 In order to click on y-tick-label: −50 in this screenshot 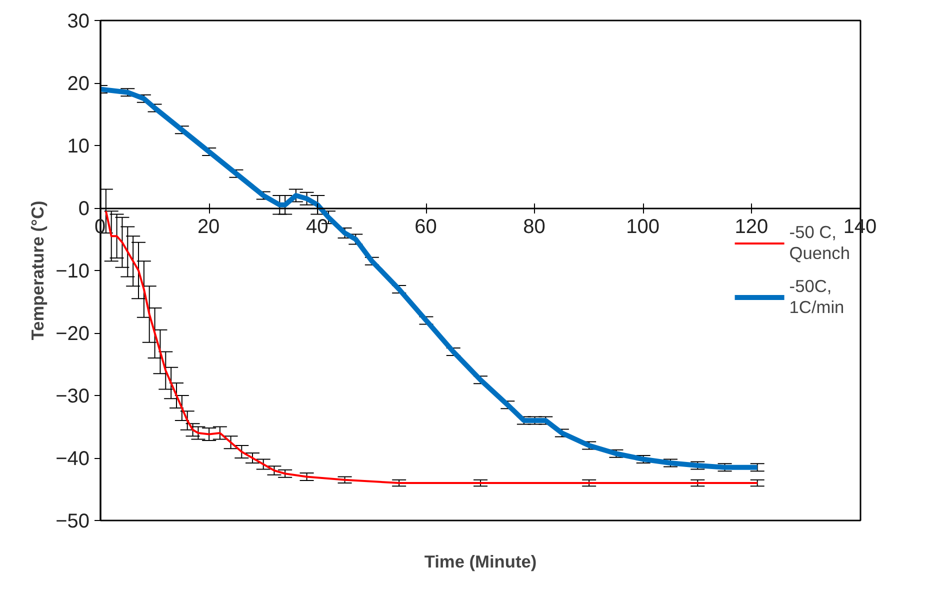, I will do `click(73, 521)`.